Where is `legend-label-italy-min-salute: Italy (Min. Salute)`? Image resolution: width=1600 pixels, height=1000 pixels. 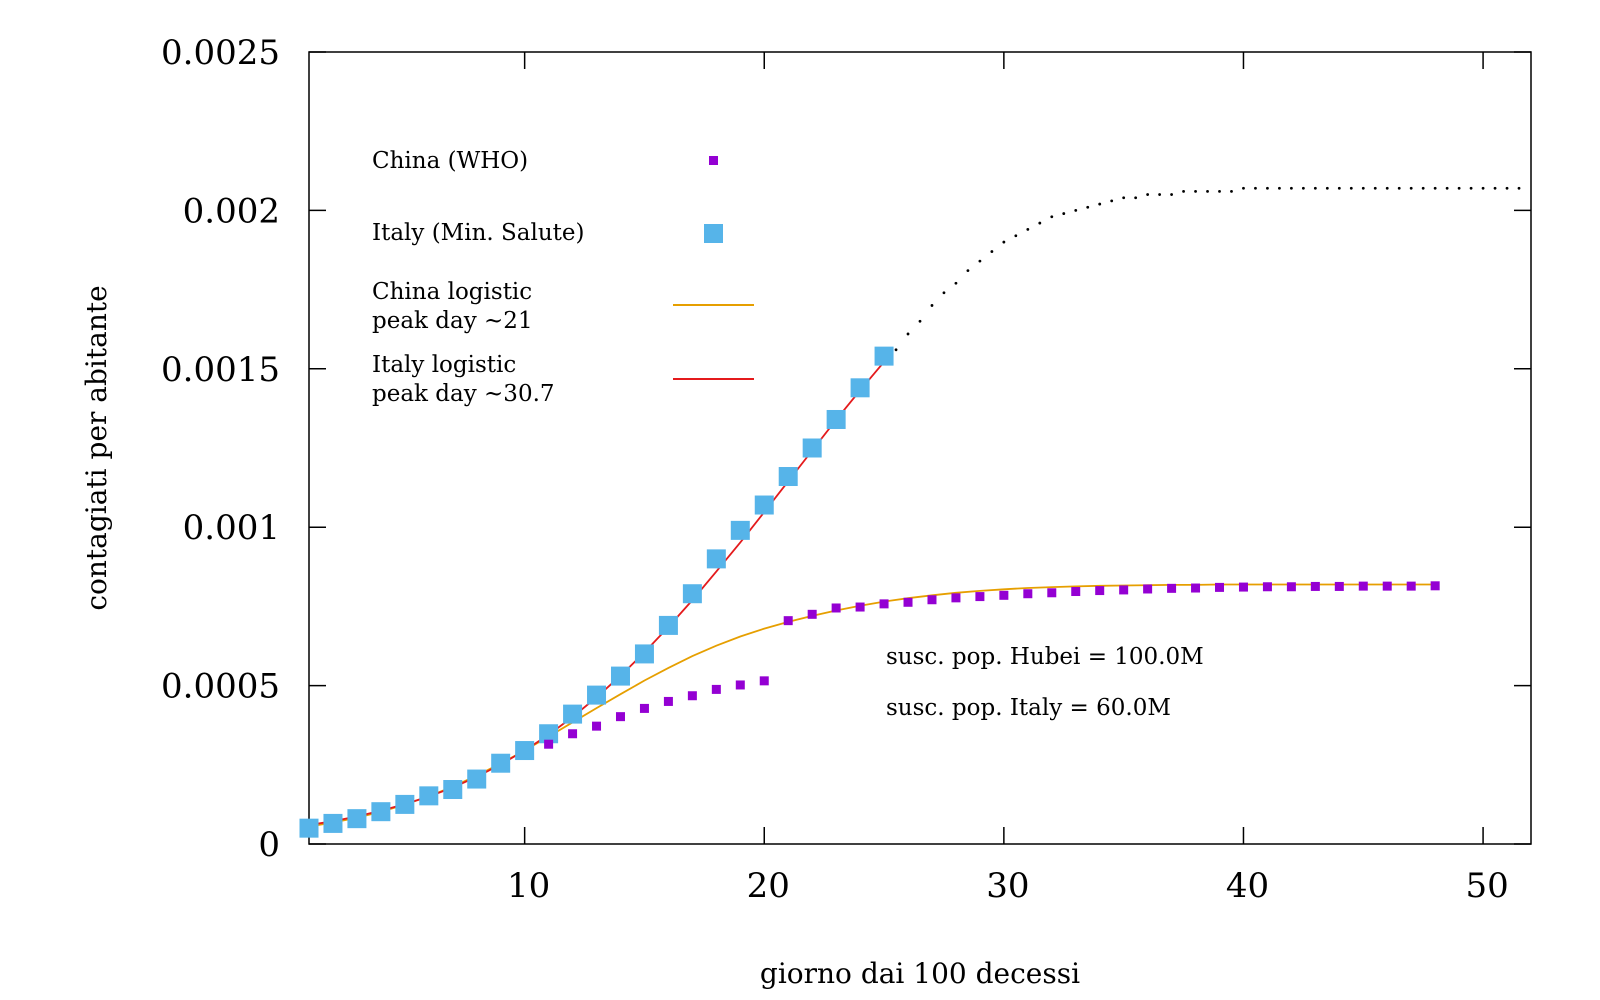
legend-label-italy-min-salute: Italy (Min. Salute) is located at coordinates (478, 233).